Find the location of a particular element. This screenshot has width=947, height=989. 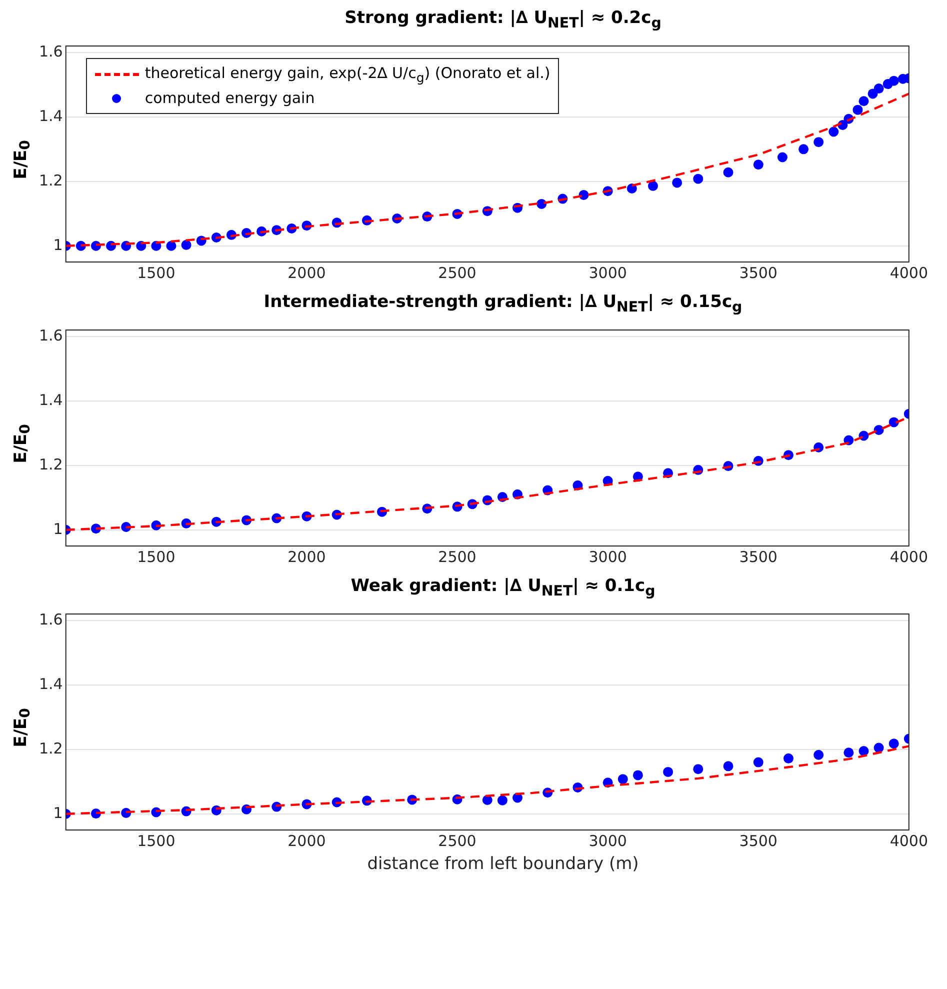

chart-title: Strong gradient: |∆ U$_{NET}$| ≈ 0.2c$_{g}$ is located at coordinates (503, 21).